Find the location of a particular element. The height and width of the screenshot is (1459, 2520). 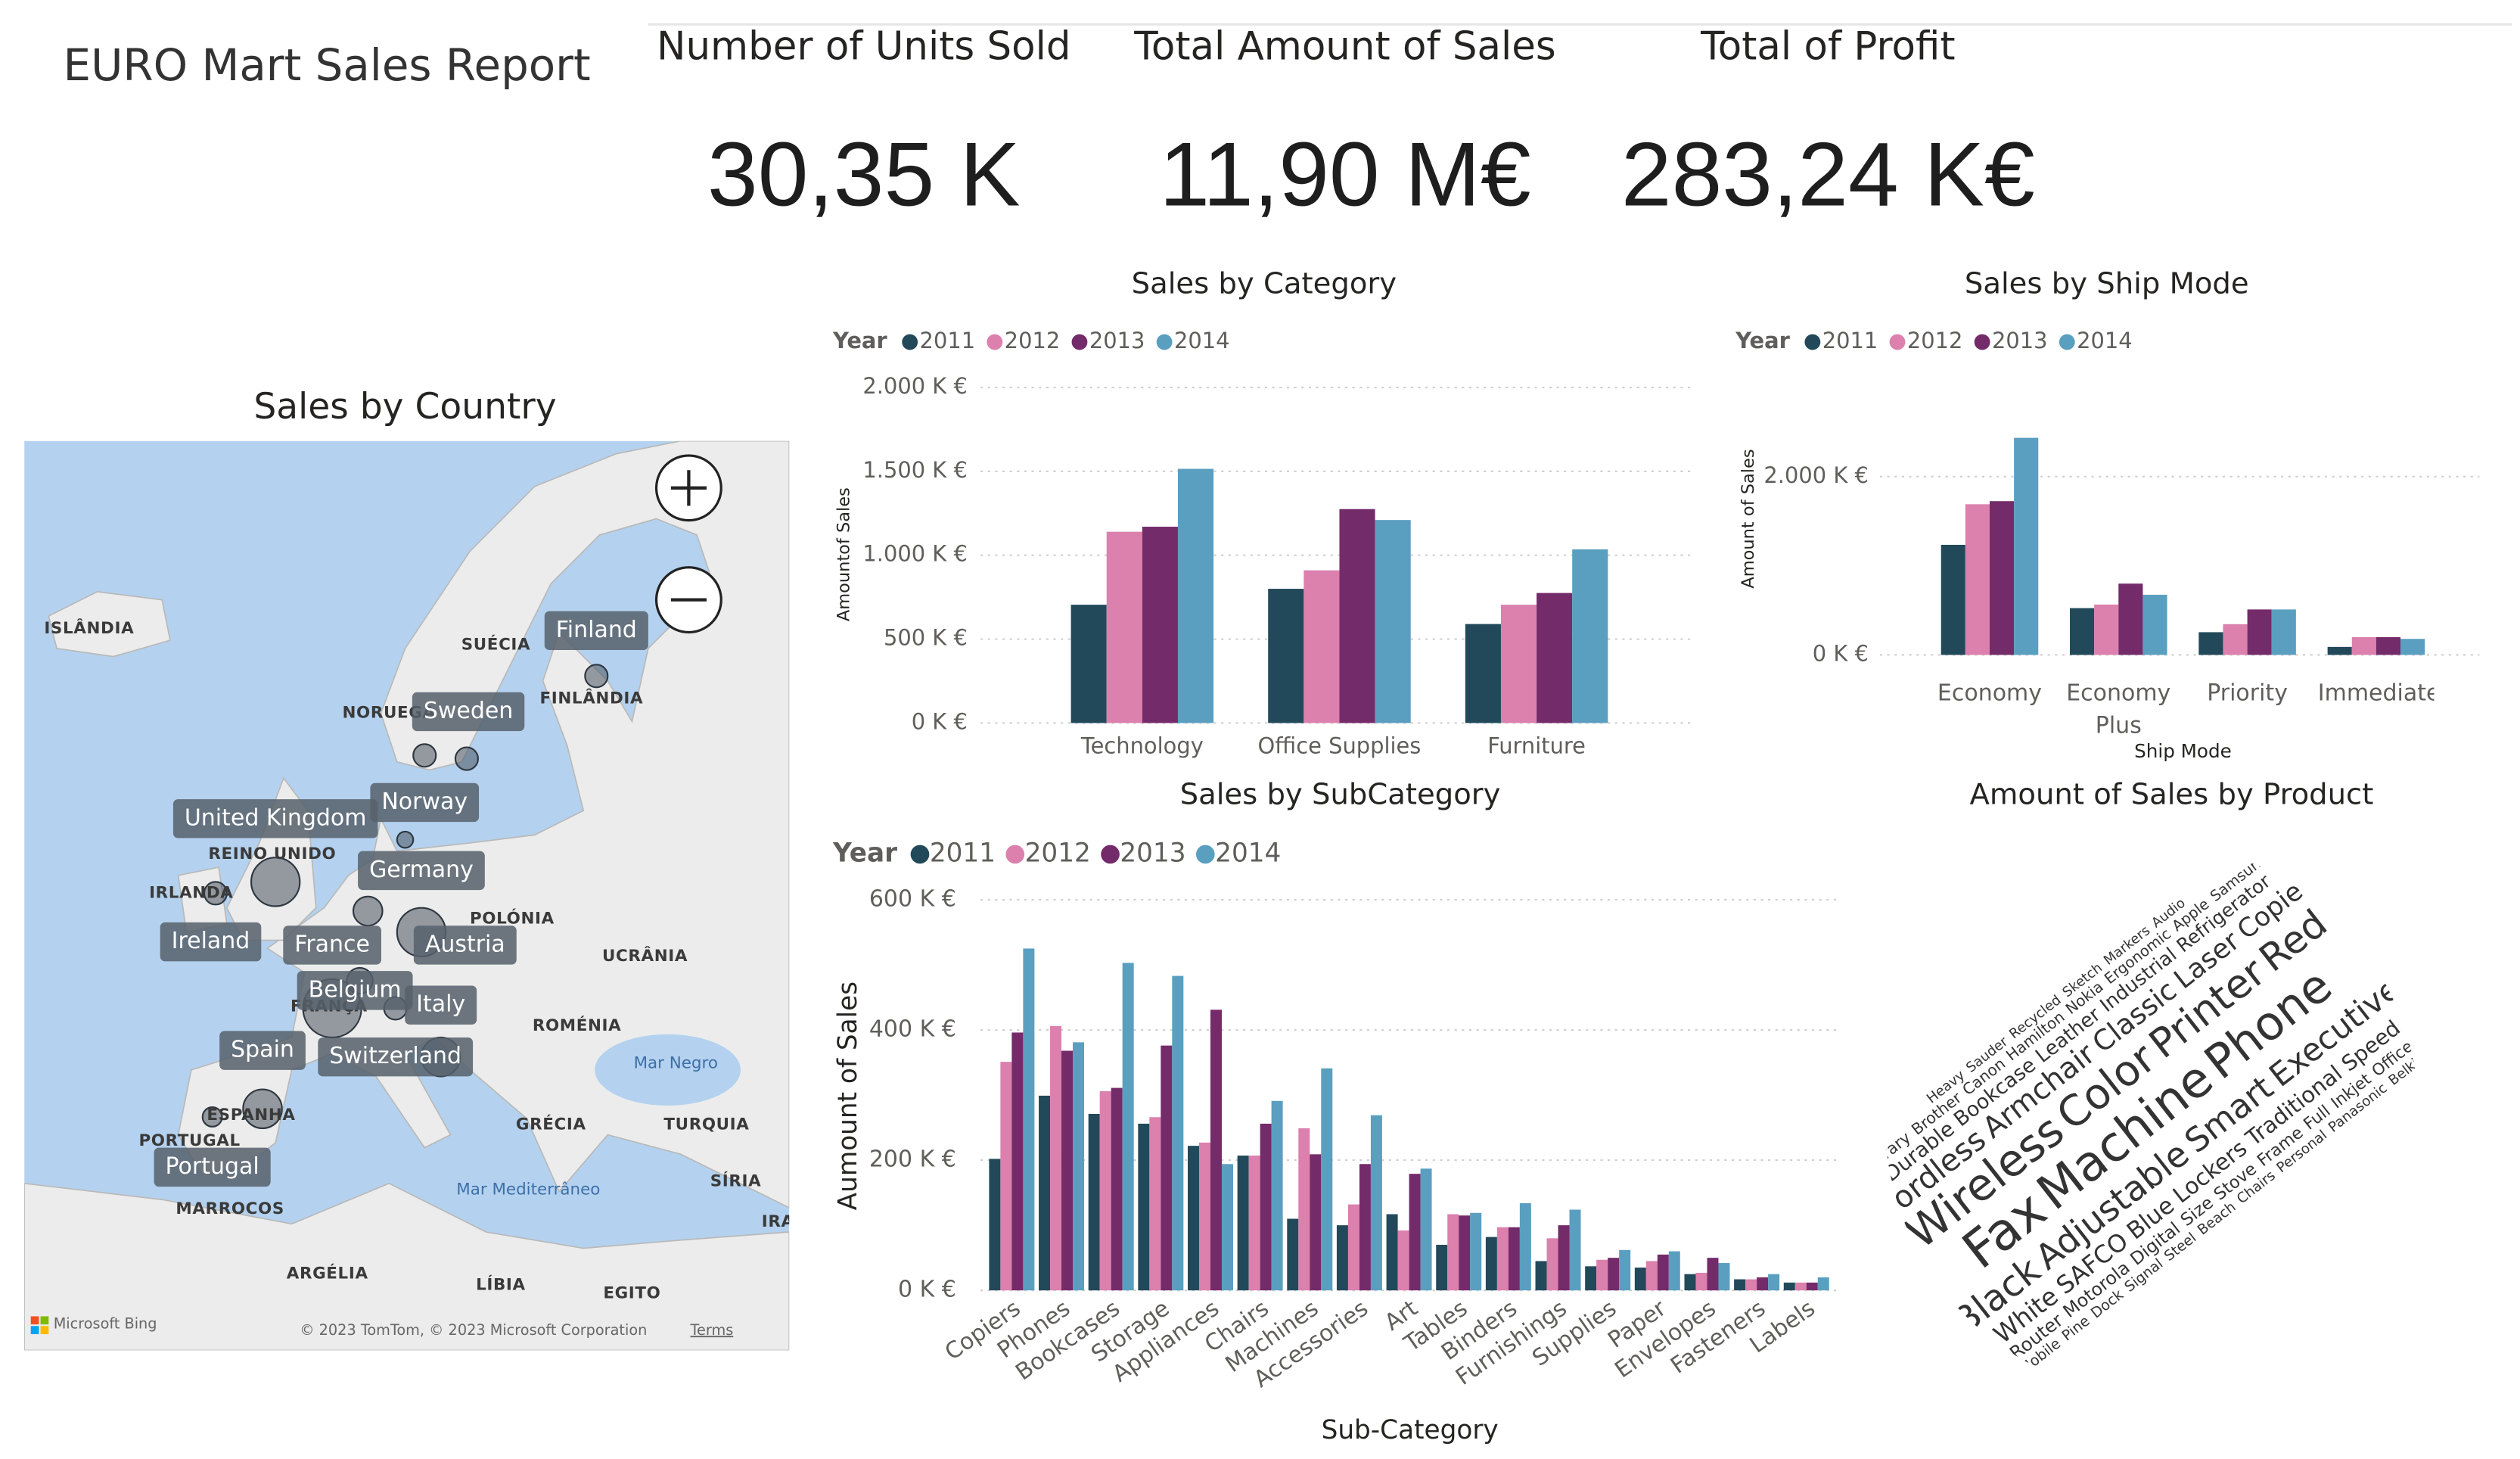

cloud-word: Pine is located at coordinates (2076, 1328).